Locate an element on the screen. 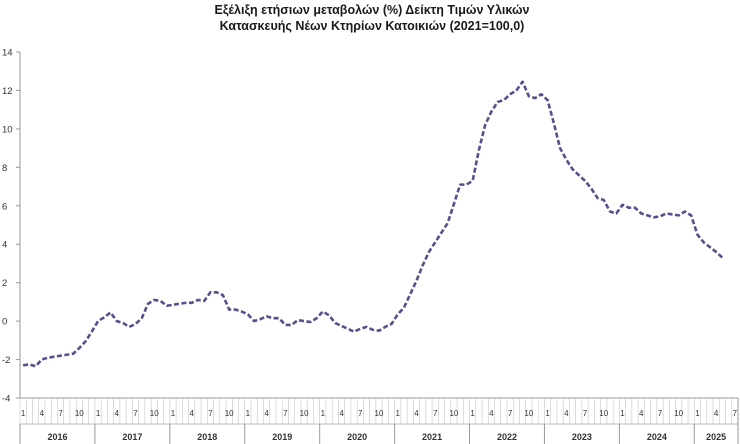 The height and width of the screenshot is (444, 740). y-axis: -4 -2 0 2 4 6 8 10 12 14 is located at coordinates (11, 226).